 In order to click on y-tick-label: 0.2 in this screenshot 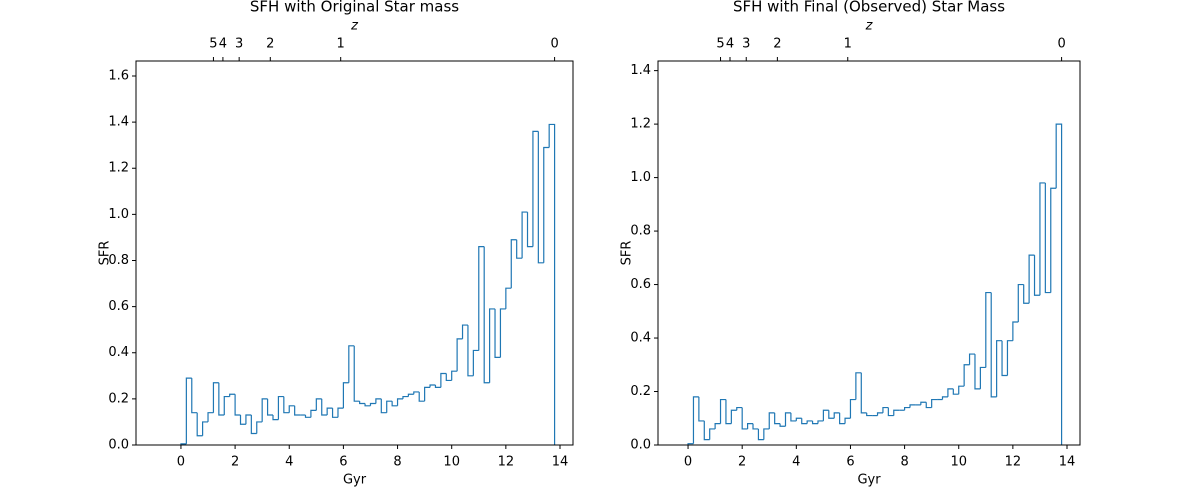, I will do `click(118, 398)`.